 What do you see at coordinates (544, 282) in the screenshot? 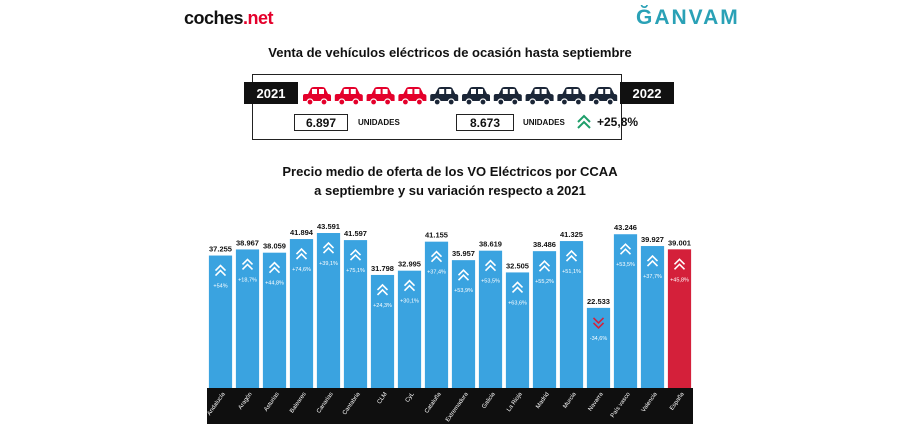
I see `bar-variation-label: +55,2%` at bounding box center [544, 282].